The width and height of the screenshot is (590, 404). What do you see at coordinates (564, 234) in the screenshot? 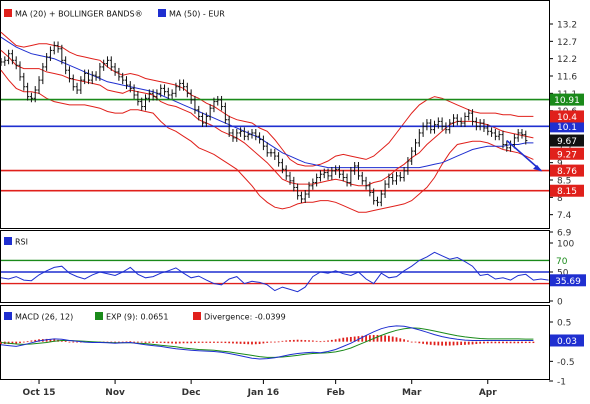
I see `price-tick-label: 6.9` at bounding box center [564, 234].